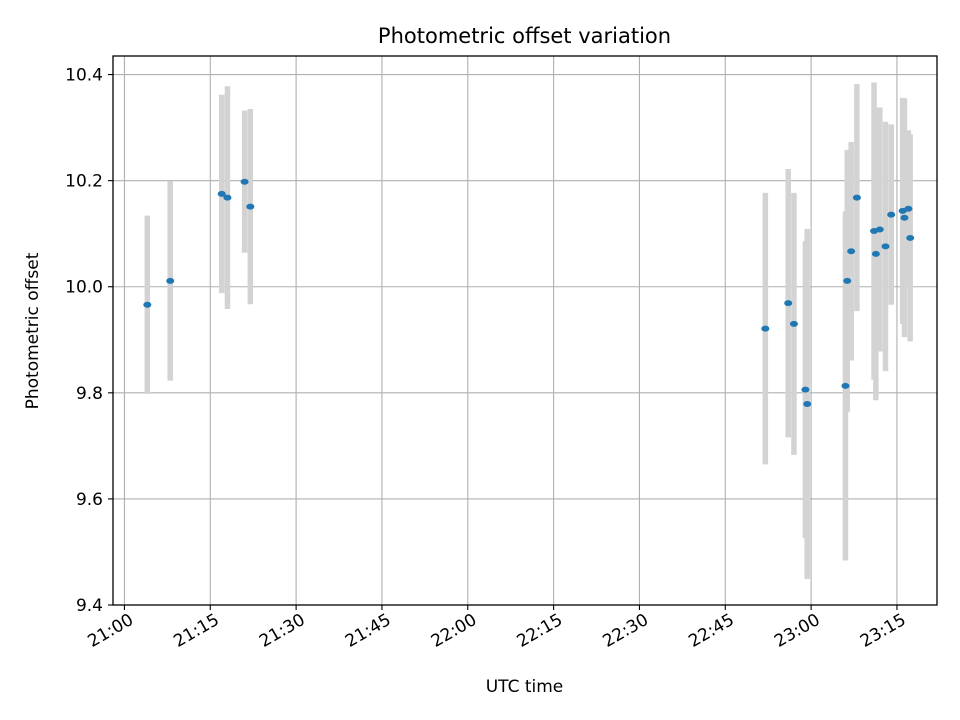 The image size is (960, 720). Describe the element at coordinates (89, 606) in the screenshot. I see `y-tick-label: 9.4` at that location.